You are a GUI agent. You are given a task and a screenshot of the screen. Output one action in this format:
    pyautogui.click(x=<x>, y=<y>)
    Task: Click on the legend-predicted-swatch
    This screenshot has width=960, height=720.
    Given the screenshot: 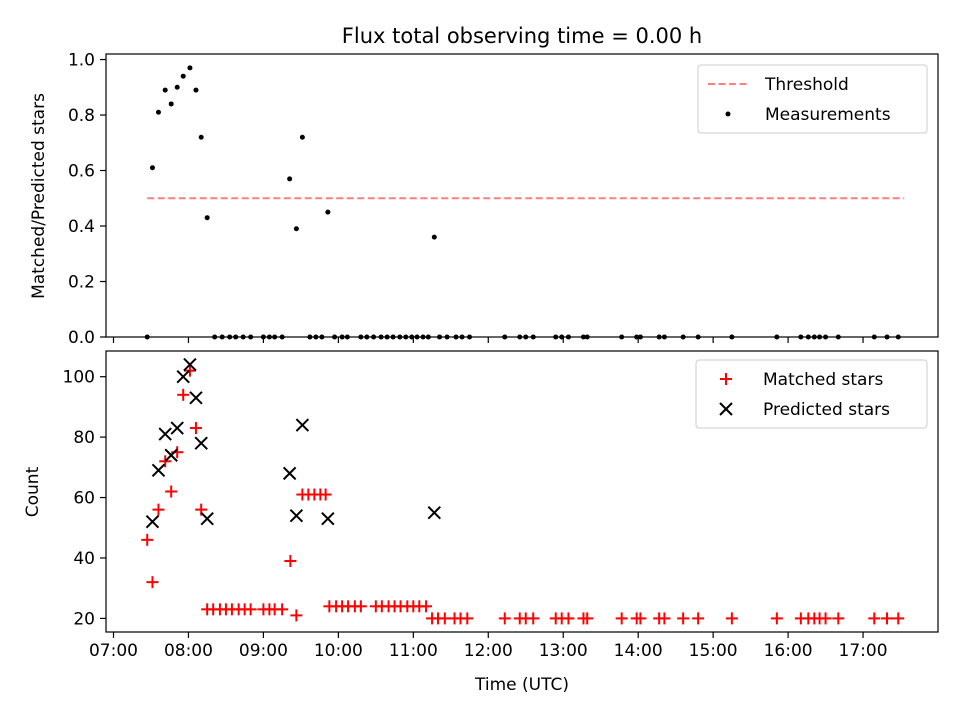 What is the action you would take?
    pyautogui.click(x=726, y=409)
    